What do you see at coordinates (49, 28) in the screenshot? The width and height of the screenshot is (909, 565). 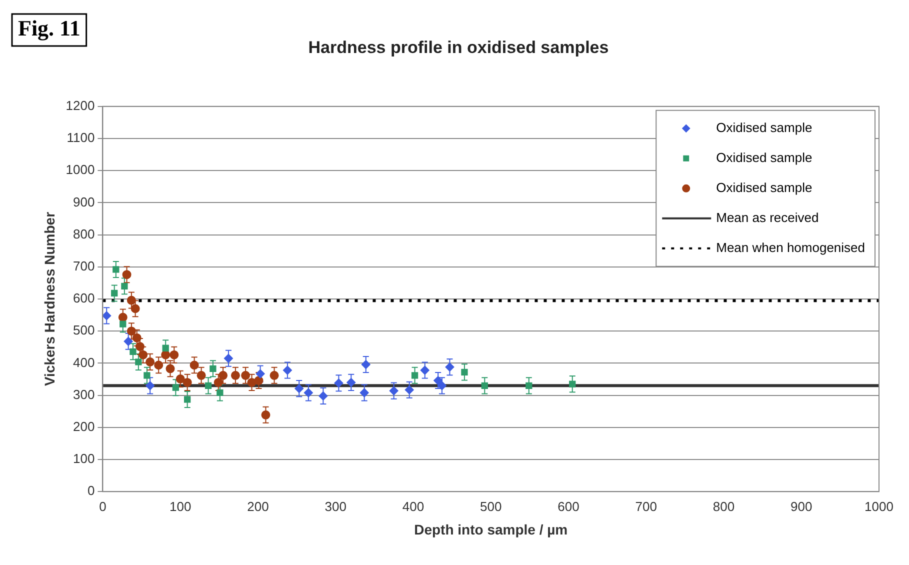 I see `caption: Fig. 11` at bounding box center [49, 28].